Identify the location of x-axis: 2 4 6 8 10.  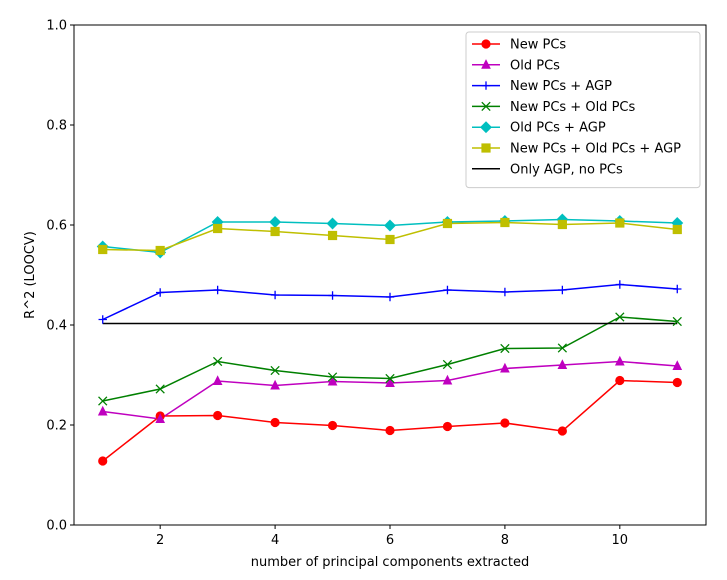
(392, 536).